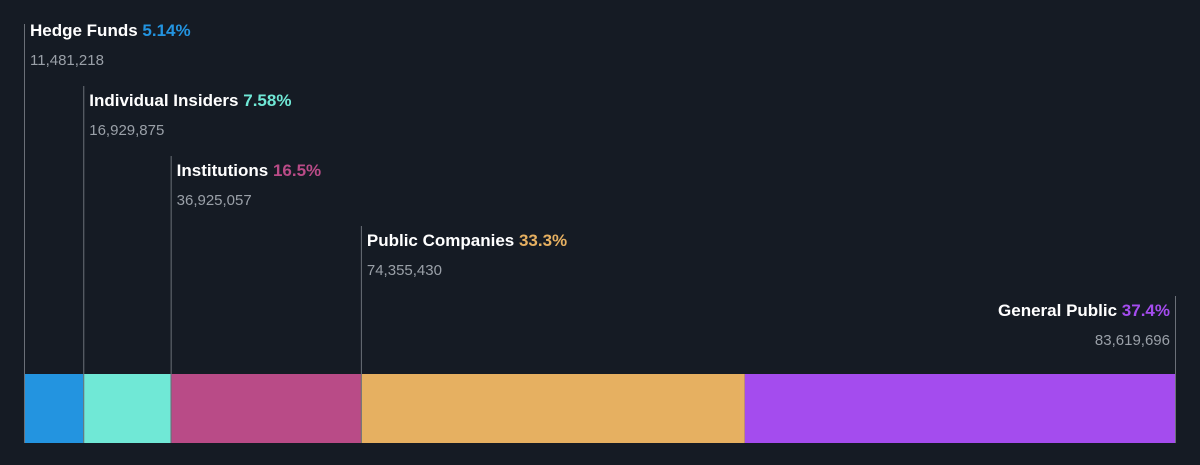  What do you see at coordinates (443, 240) in the screenshot?
I see `category-name-public-companies: Public Companies` at bounding box center [443, 240].